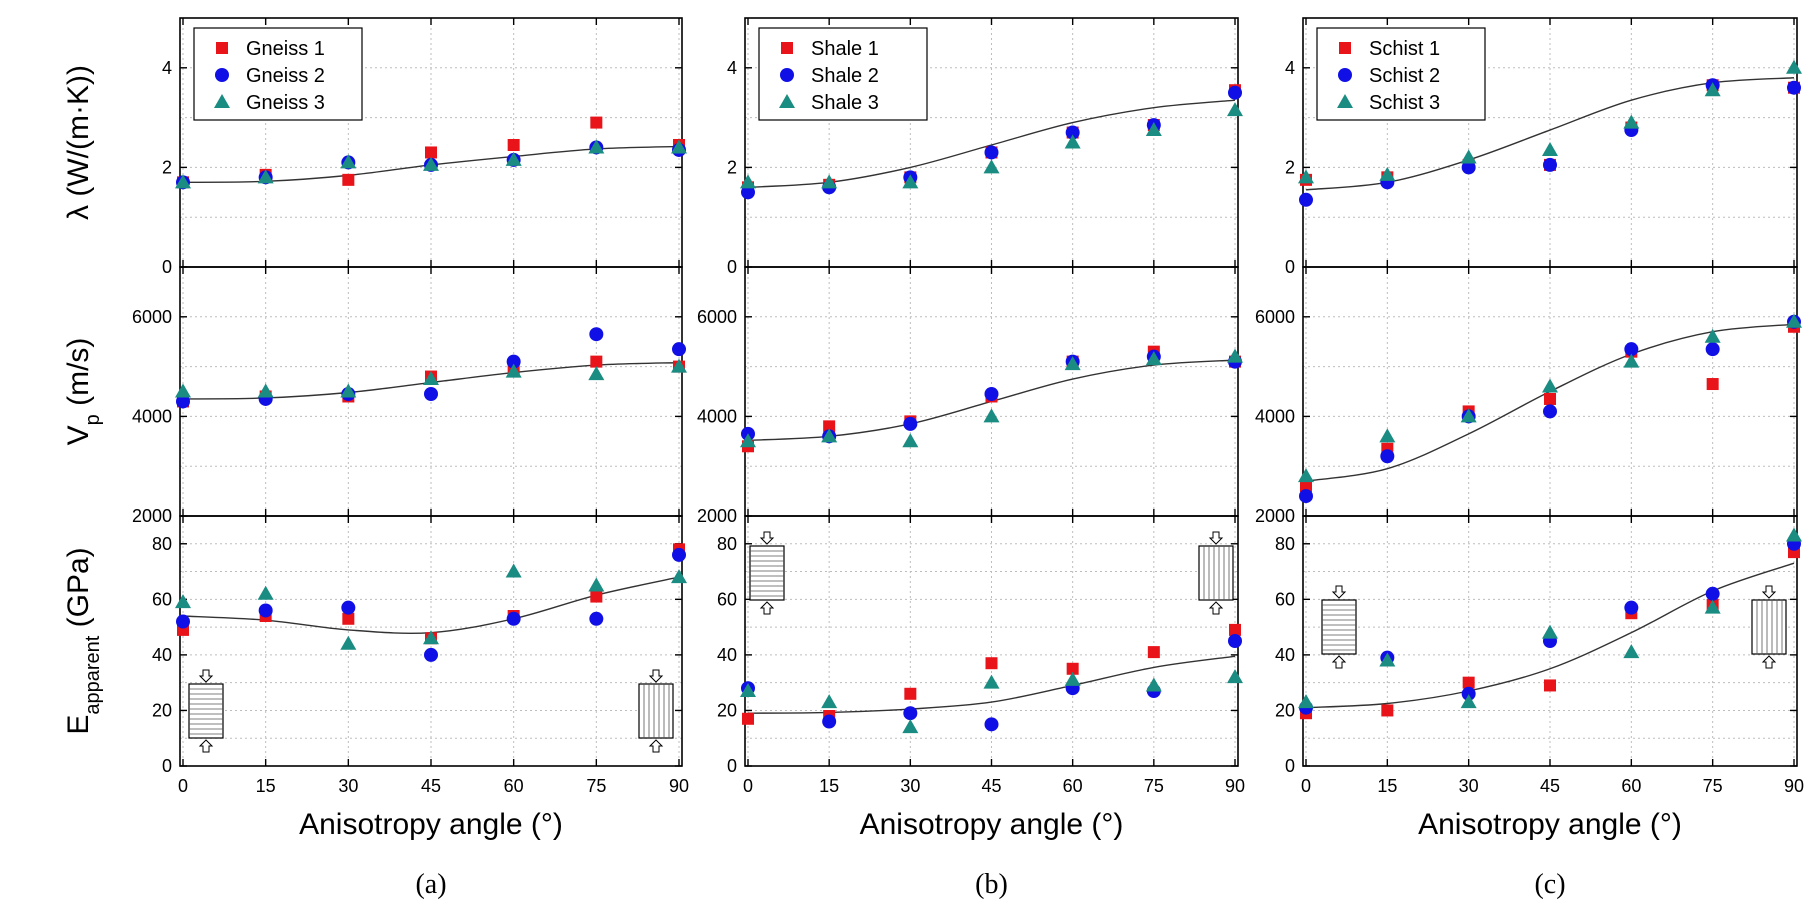 The width and height of the screenshot is (1817, 905). Describe the element at coordinates (717, 317) in the screenshot. I see `y-tick-label: 6000` at that location.